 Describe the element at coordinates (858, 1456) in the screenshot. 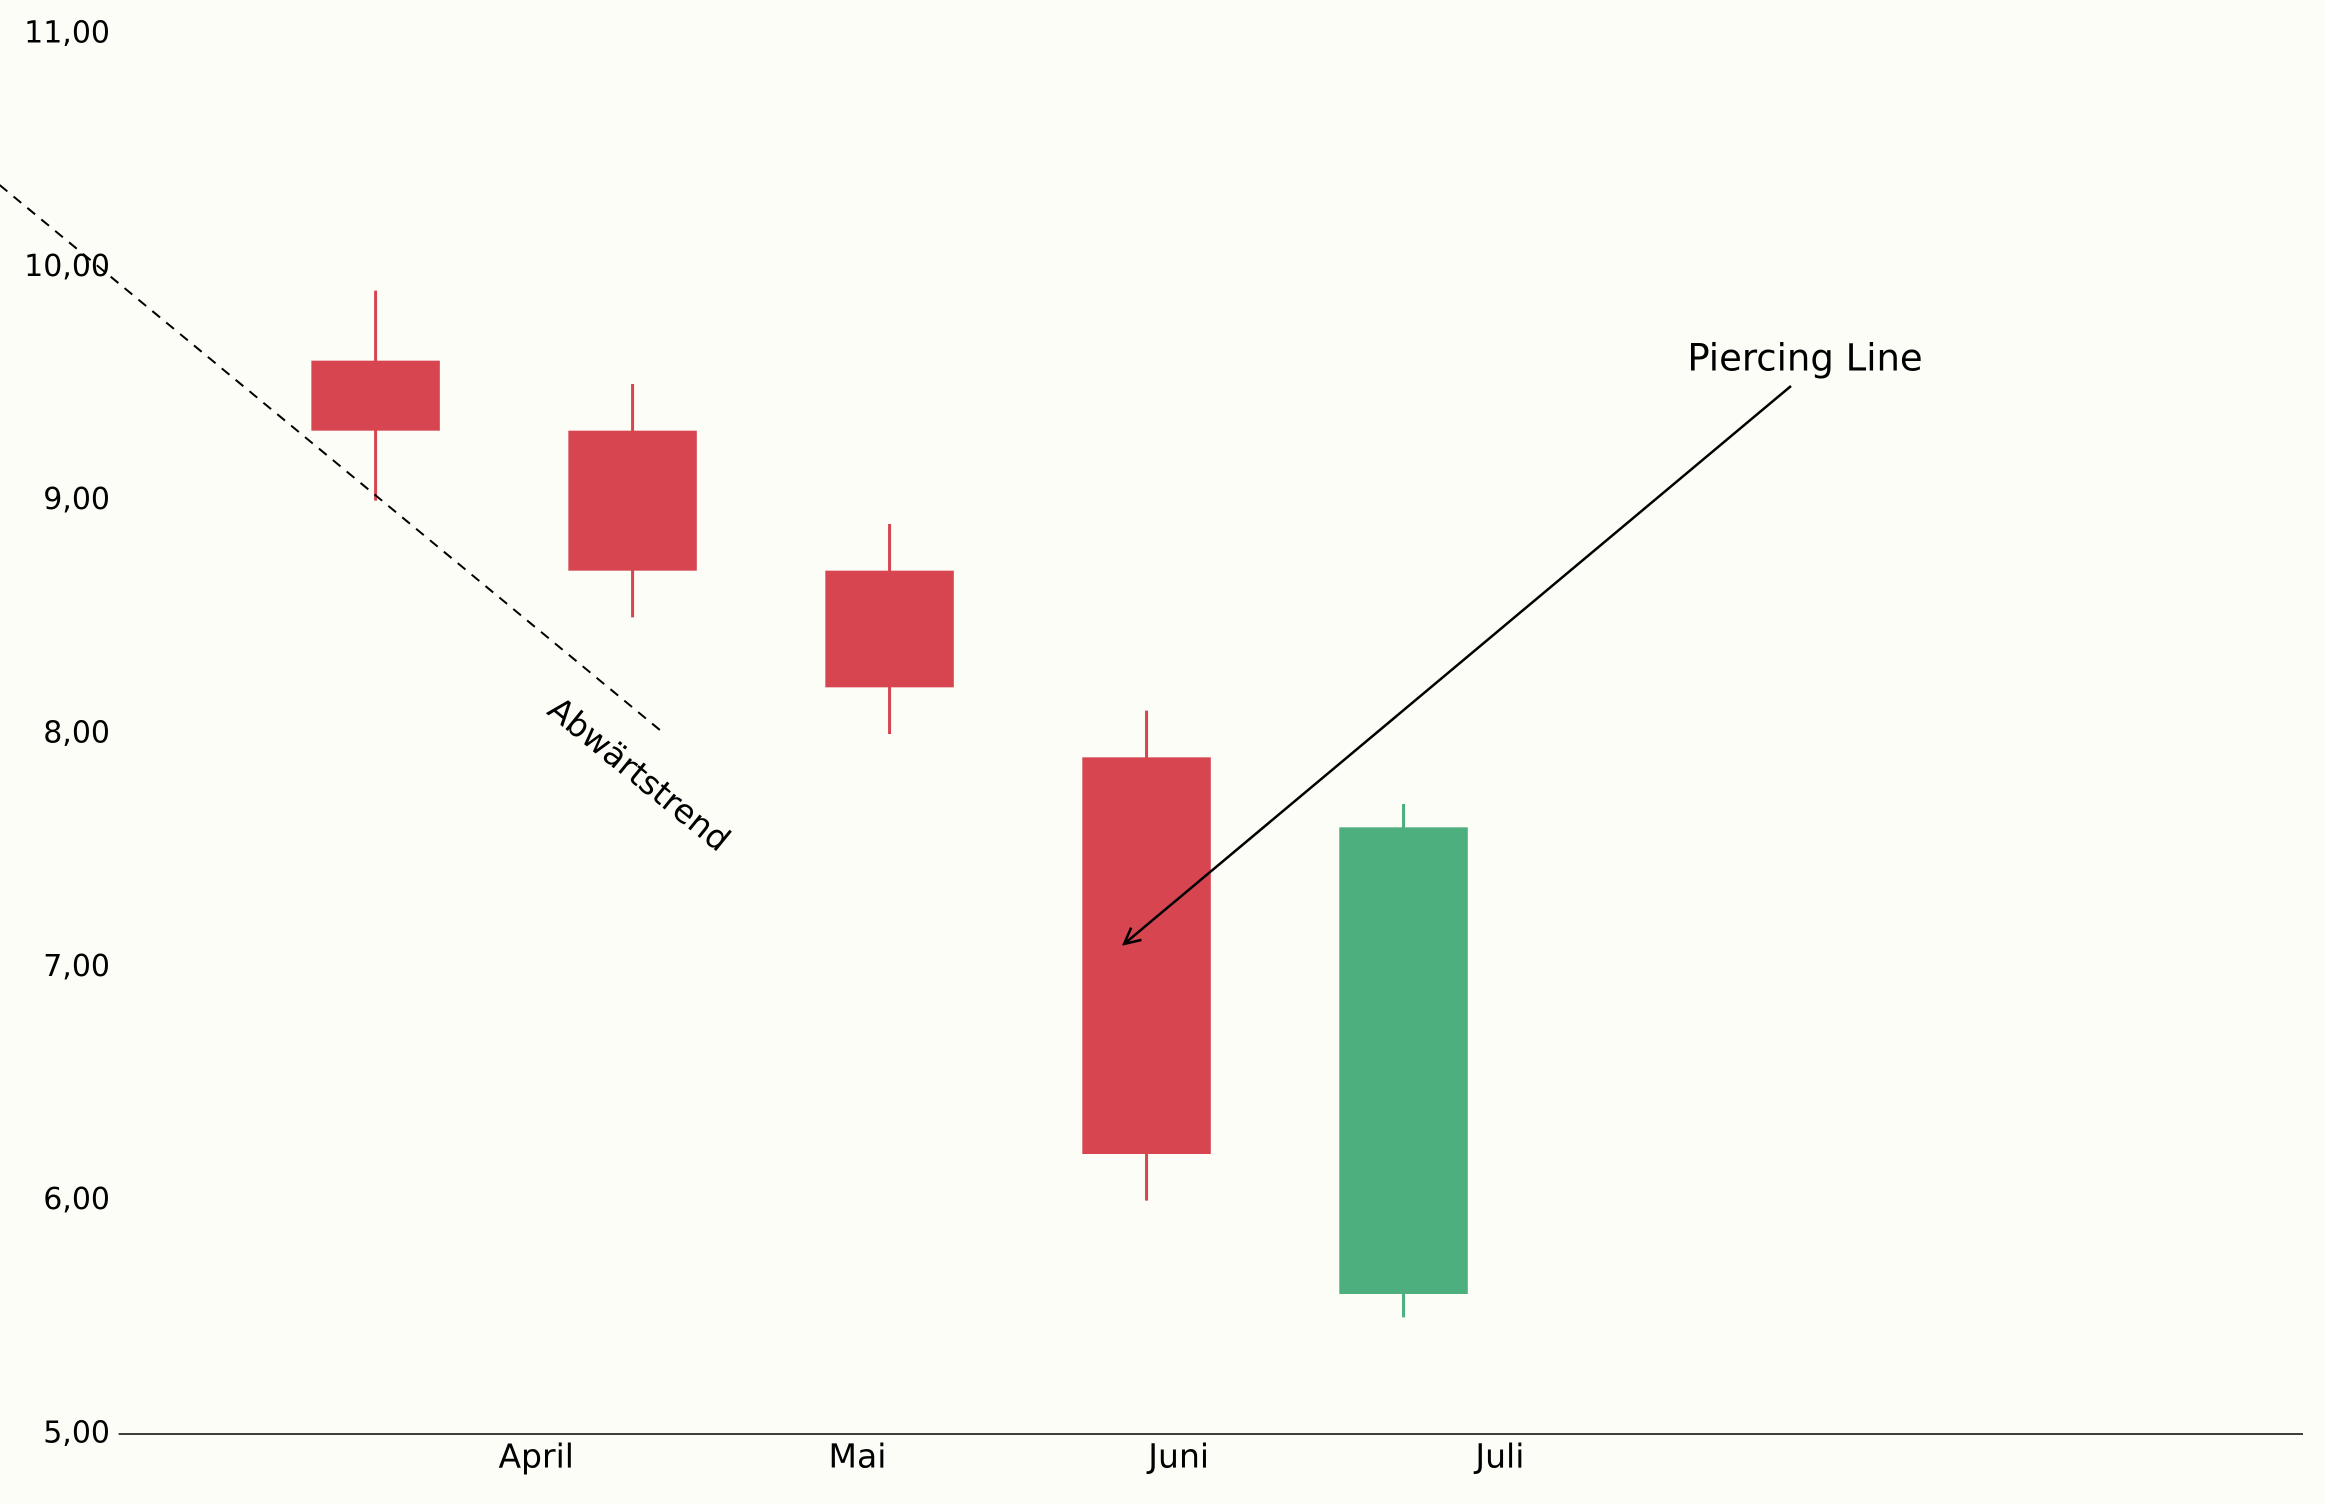

I see `x-tick-label: Mai` at that location.